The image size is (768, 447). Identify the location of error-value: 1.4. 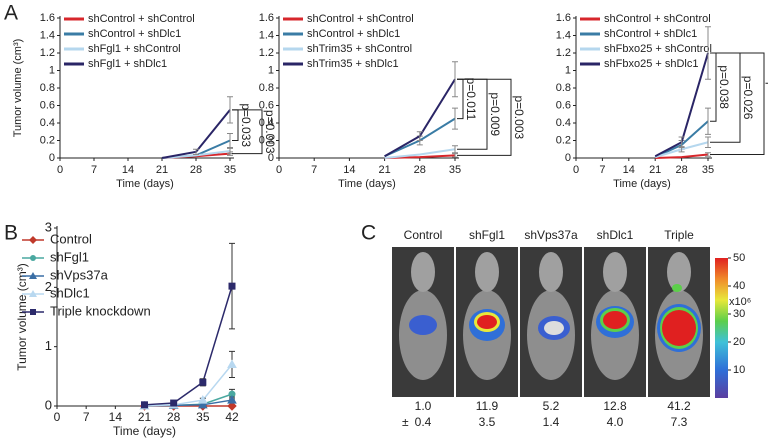
(551, 422).